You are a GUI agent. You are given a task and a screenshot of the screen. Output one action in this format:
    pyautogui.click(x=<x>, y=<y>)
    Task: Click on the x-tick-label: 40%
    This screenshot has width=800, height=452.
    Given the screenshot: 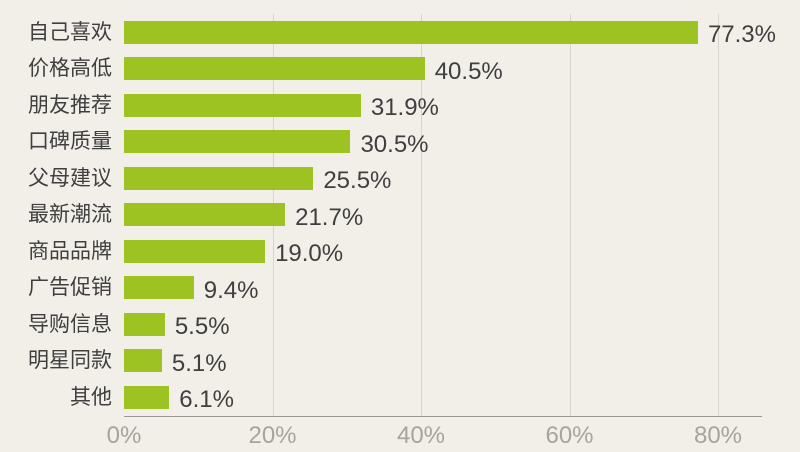 What is the action you would take?
    pyautogui.click(x=421, y=435)
    